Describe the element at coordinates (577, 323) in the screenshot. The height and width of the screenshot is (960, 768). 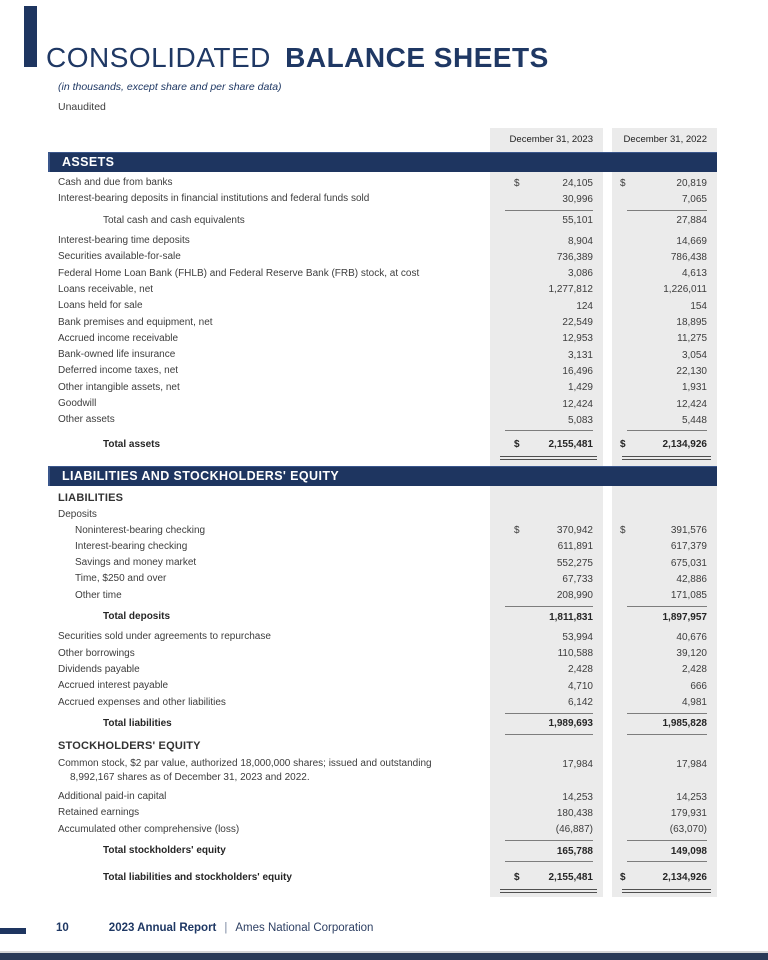
I see `value-2023: 22,549` at that location.